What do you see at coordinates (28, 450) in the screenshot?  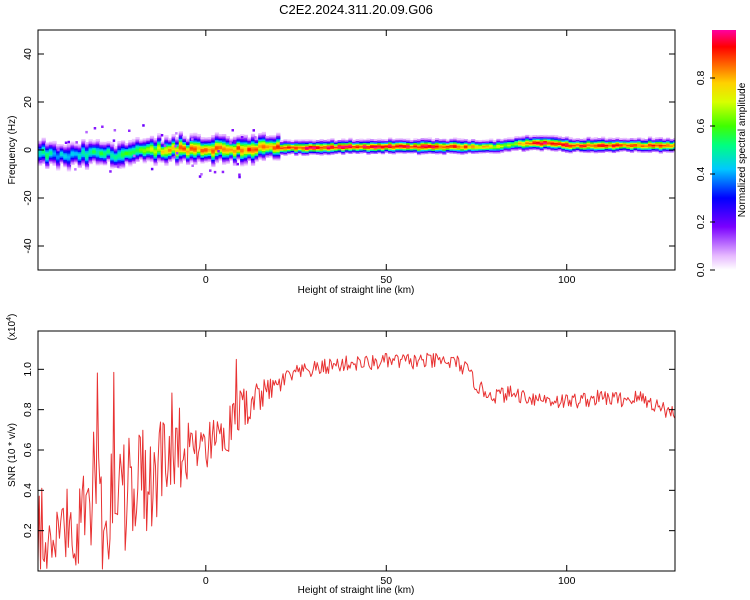 I see `snr-ytick-label: 0.6` at bounding box center [28, 450].